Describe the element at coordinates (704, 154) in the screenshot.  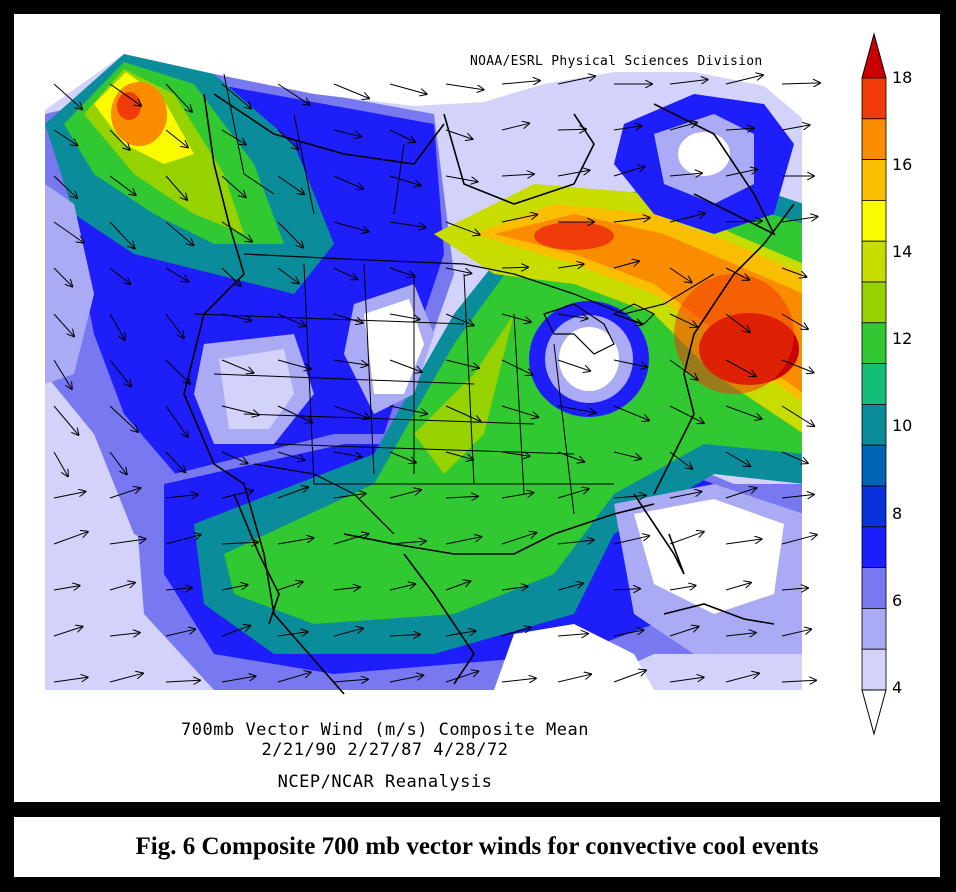
I see `field-labrador-white` at that location.